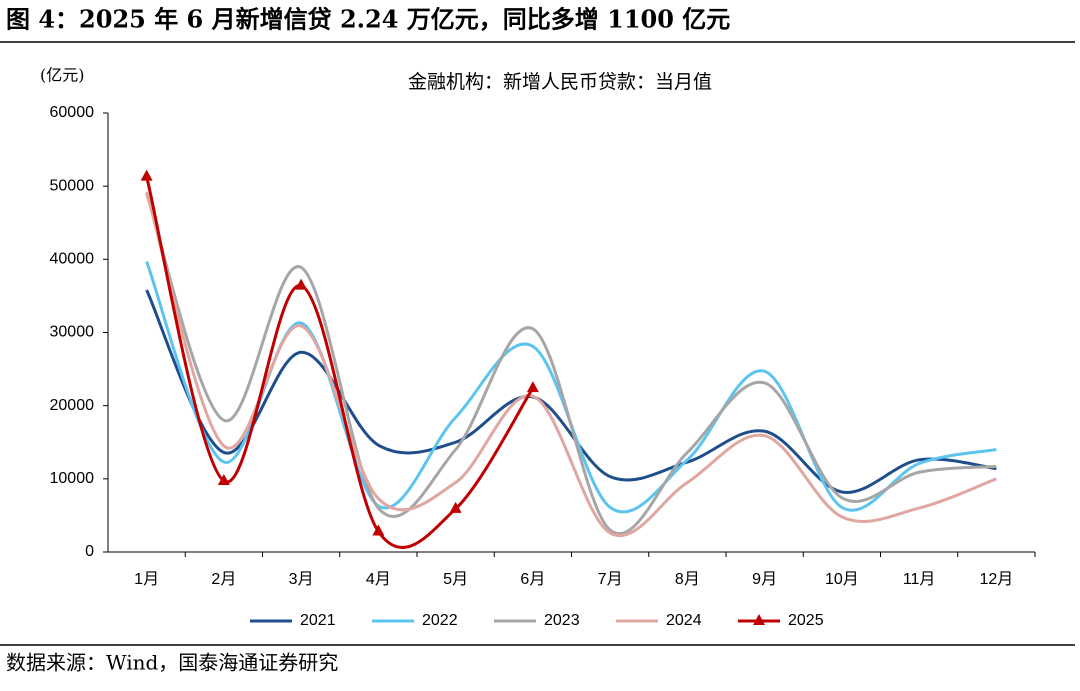 The height and width of the screenshot is (691, 1080). What do you see at coordinates (368, 19) in the screenshot?
I see `figure-title: 图 4：2025 年 6 月新增信贷 2.24 万亿元，同比多增 1100 亿元` at bounding box center [368, 19].